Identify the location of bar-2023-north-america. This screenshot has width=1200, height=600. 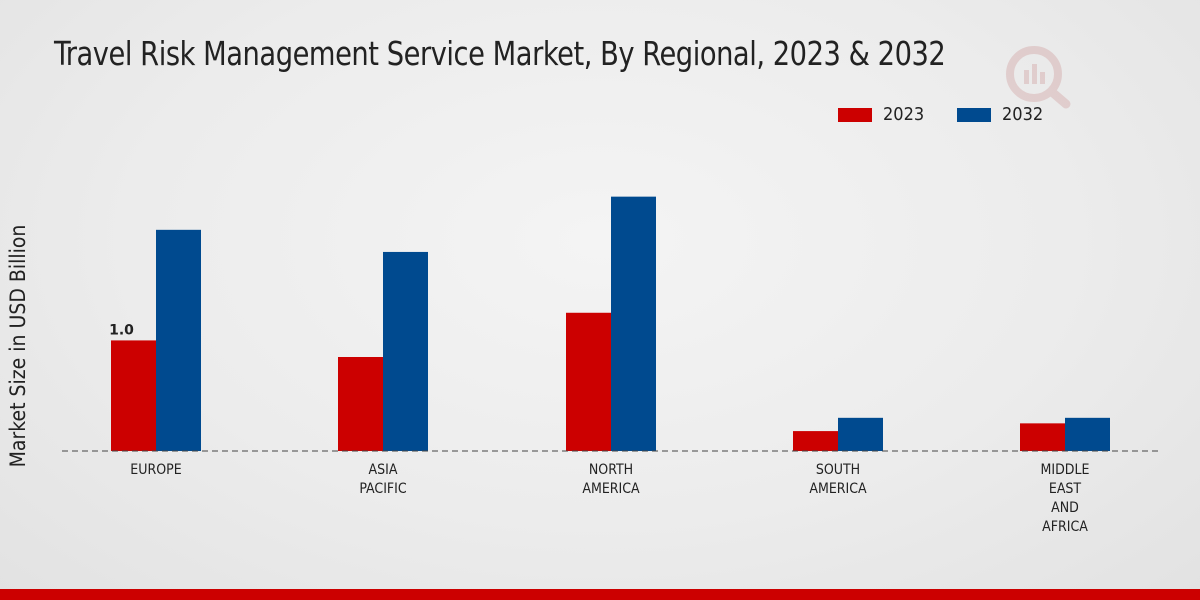
(588, 381).